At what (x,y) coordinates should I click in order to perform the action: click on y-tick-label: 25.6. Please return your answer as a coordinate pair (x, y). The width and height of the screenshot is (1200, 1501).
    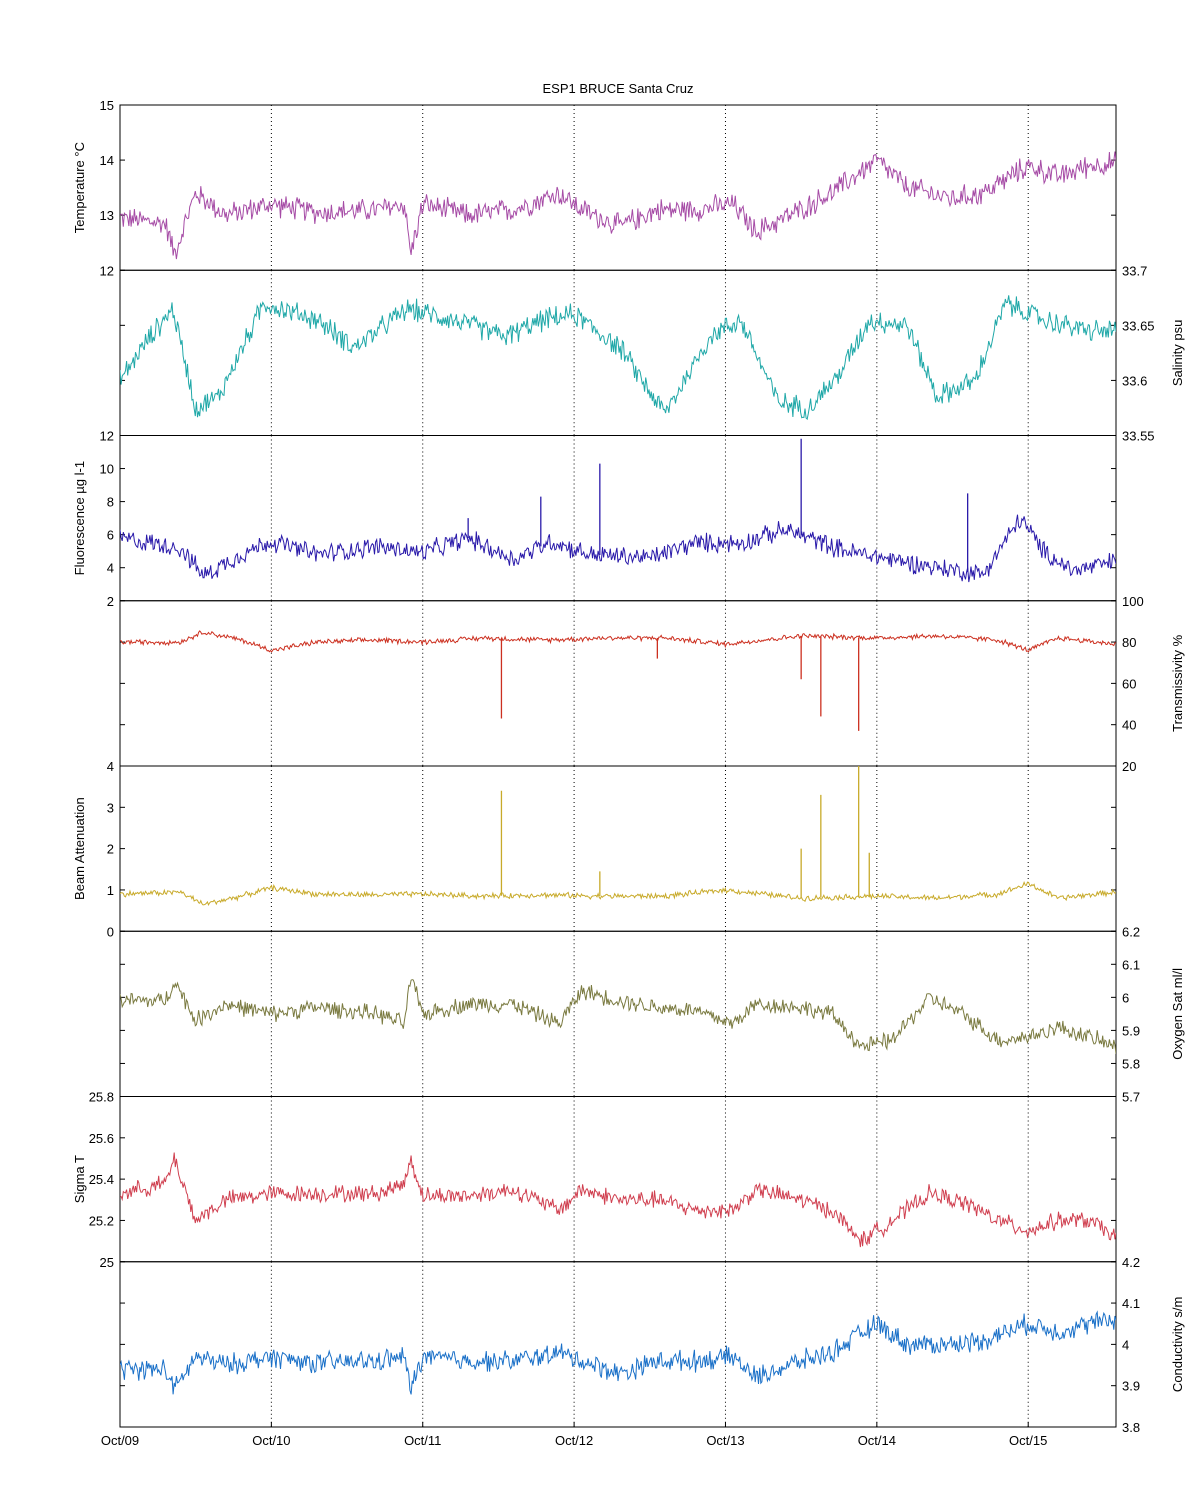
    Looking at the image, I should click on (101, 1138).